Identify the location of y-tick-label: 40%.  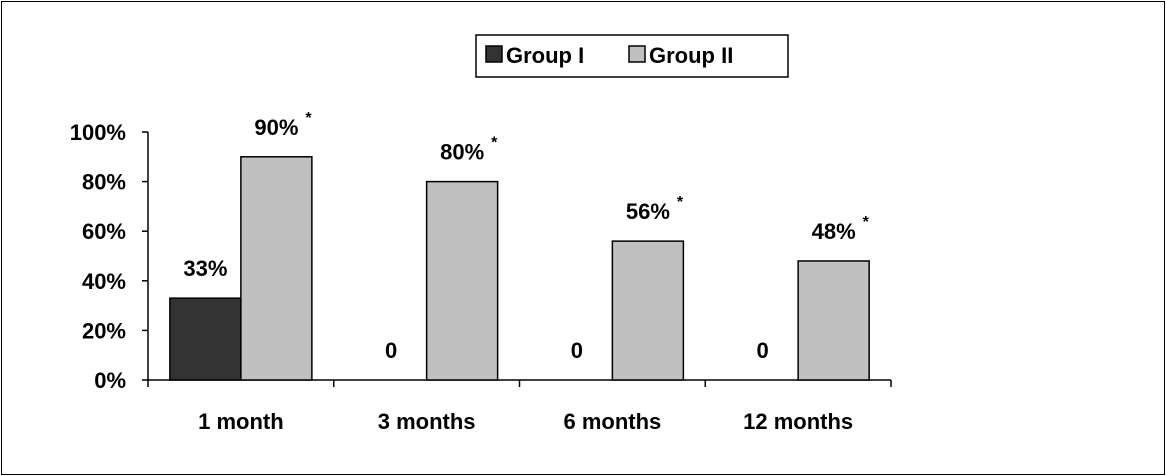
(104, 281).